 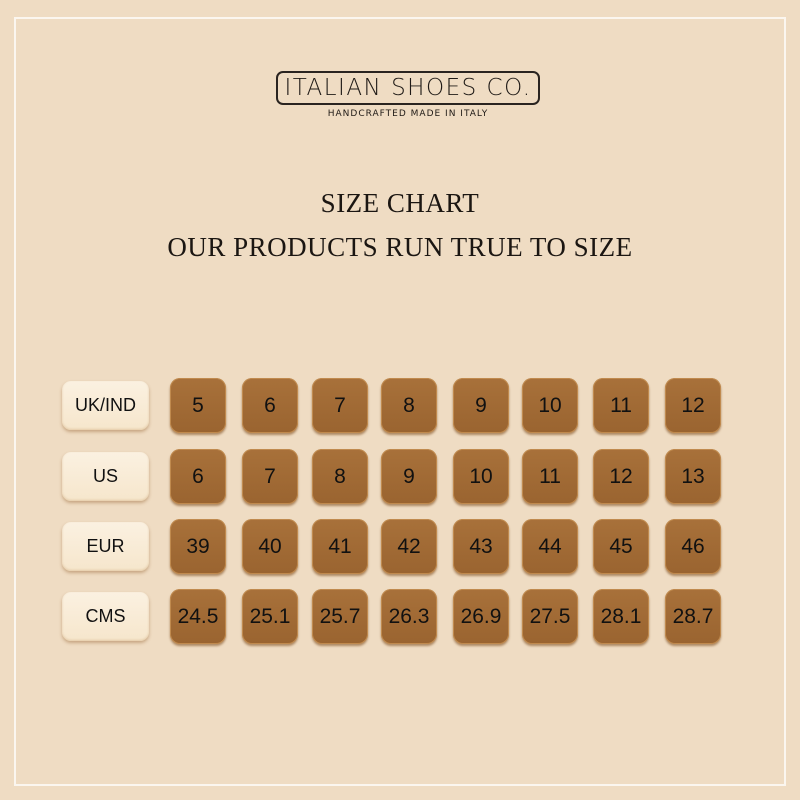 I want to click on size-cell: 44, so click(x=550, y=546).